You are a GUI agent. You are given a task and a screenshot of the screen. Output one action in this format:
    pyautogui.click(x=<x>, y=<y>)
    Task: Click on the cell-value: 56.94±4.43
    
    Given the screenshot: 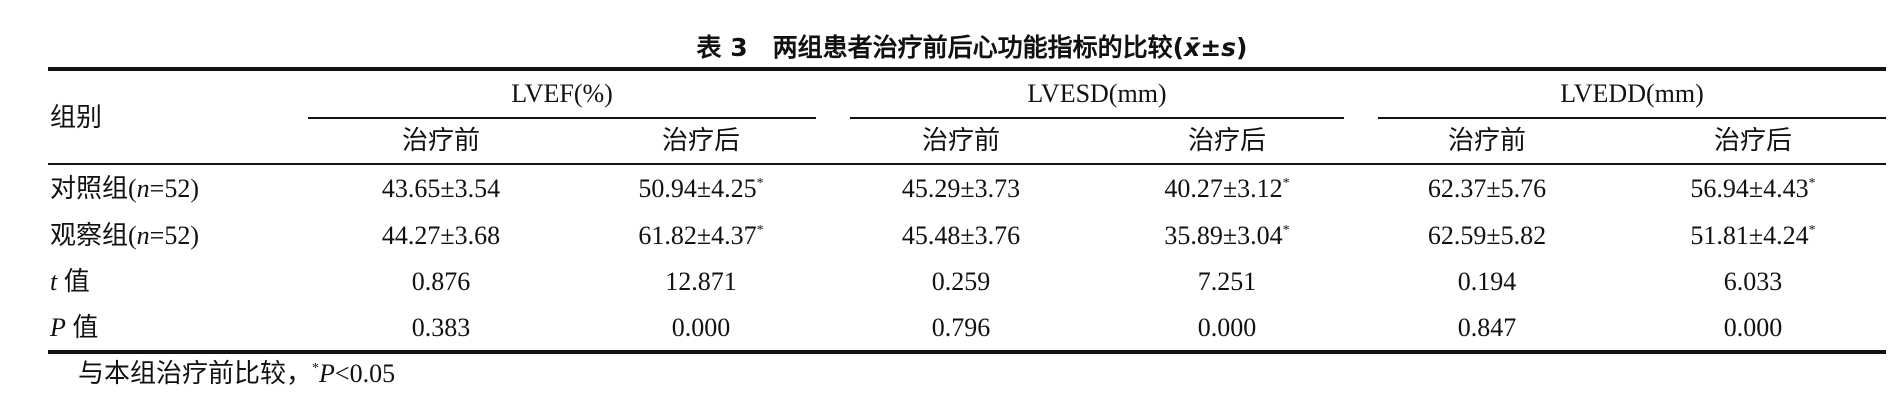 What is the action you would take?
    pyautogui.click(x=1749, y=188)
    